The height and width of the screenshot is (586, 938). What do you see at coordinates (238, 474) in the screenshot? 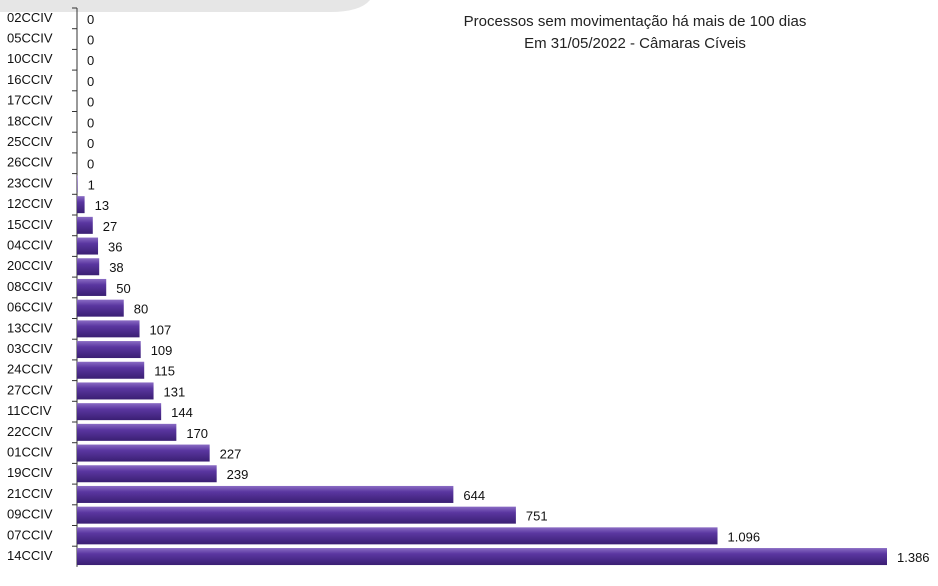
I see `value-label: 239` at bounding box center [238, 474].